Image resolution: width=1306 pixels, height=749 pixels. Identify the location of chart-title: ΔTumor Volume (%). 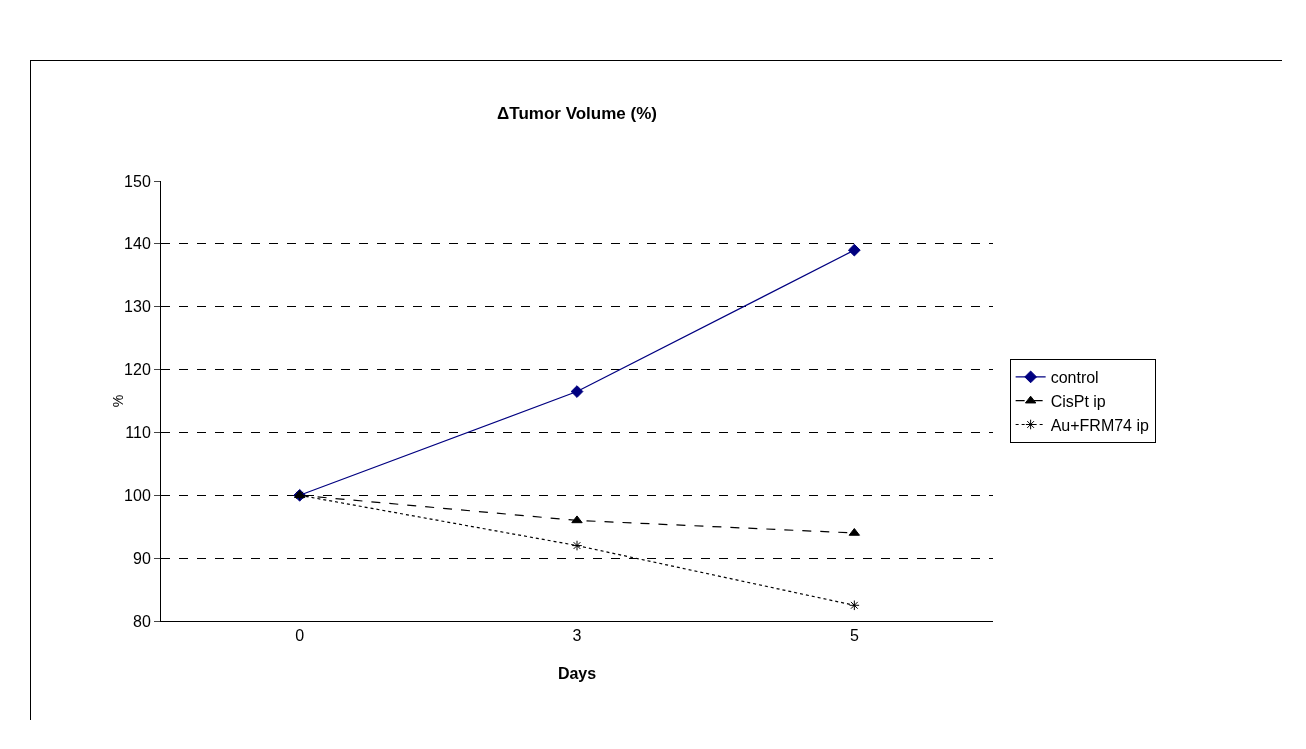
(577, 114).